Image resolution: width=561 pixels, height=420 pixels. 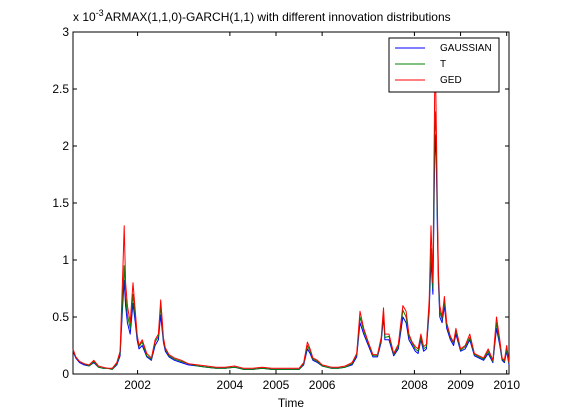 I want to click on x-tick-label: 2002, so click(x=137, y=385).